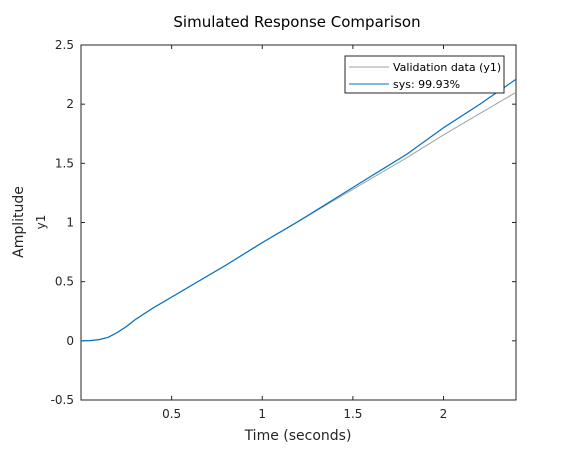 The height and width of the screenshot is (450, 570). I want to click on y-axis-label: Amplitude, so click(19, 222).